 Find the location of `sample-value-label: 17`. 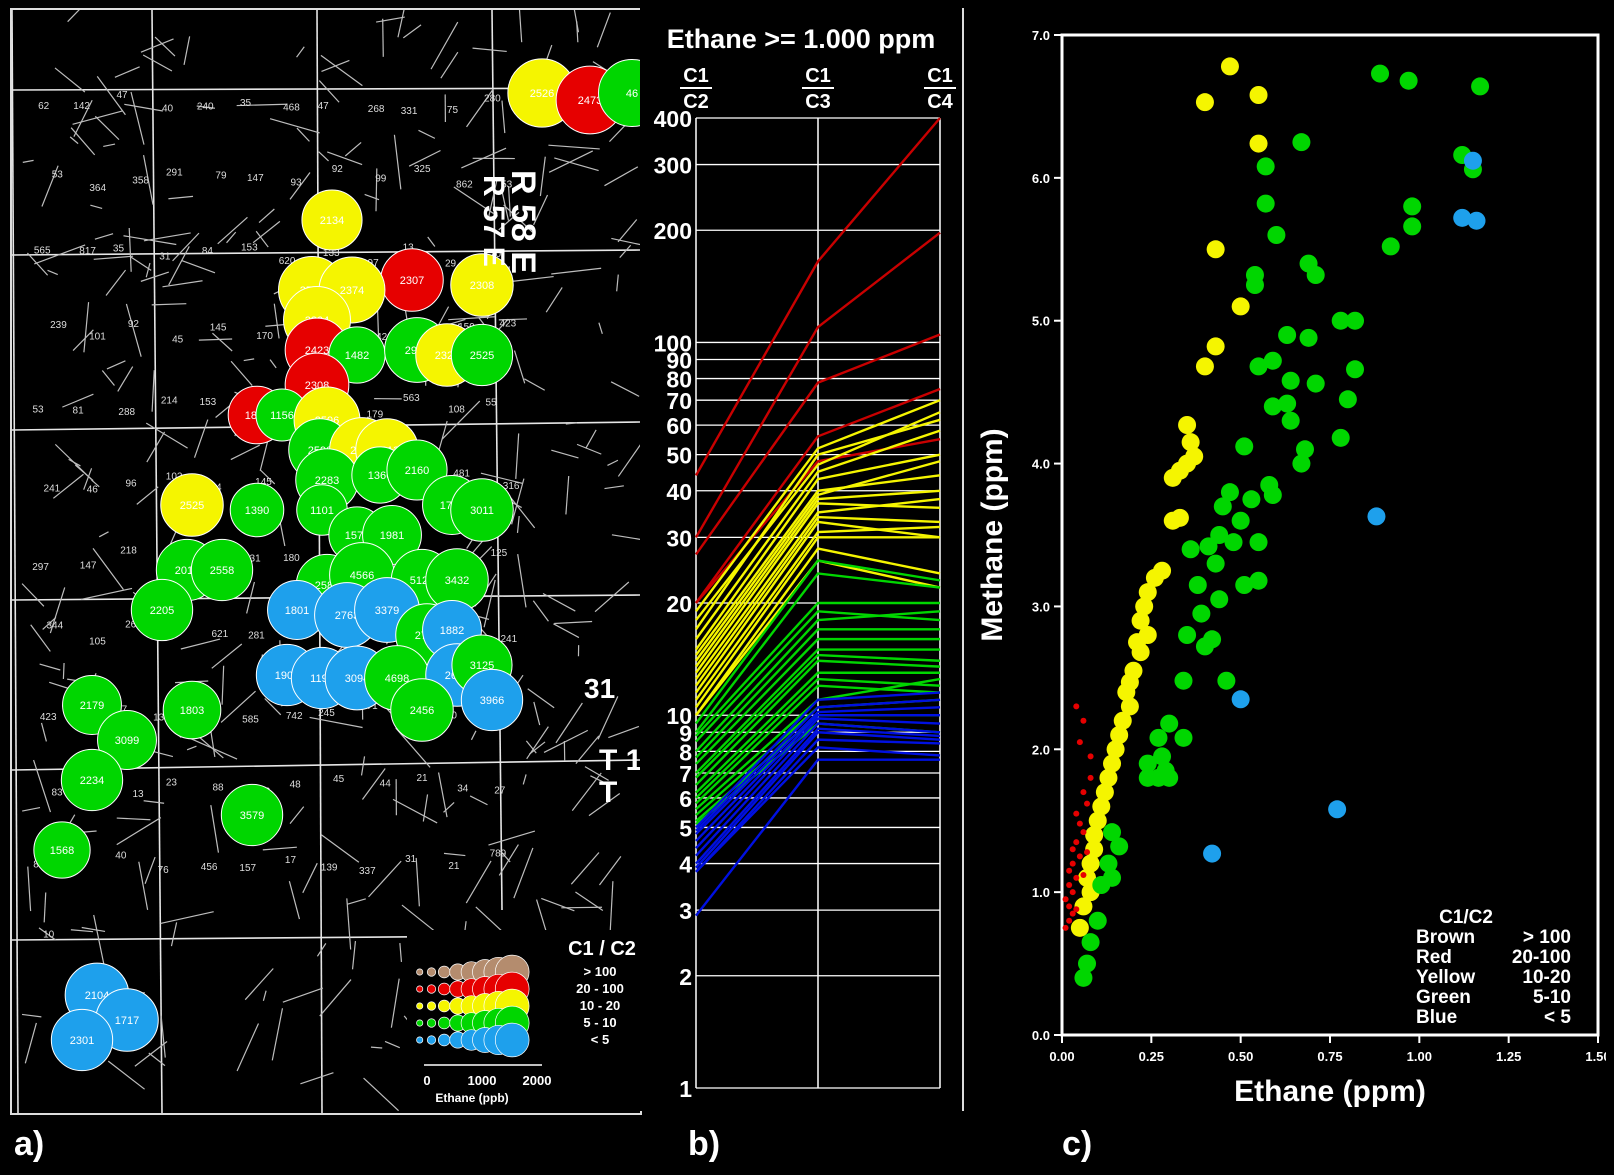

sample-value-label: 17 is located at coordinates (291, 860).